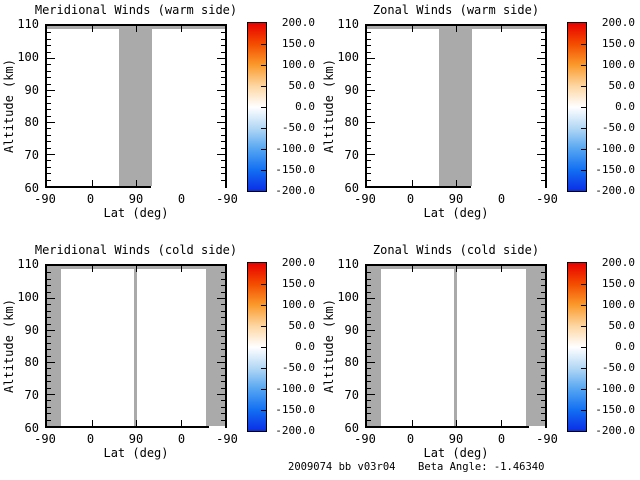 The image size is (640, 480). I want to click on axis-right-border, so click(226, 346).